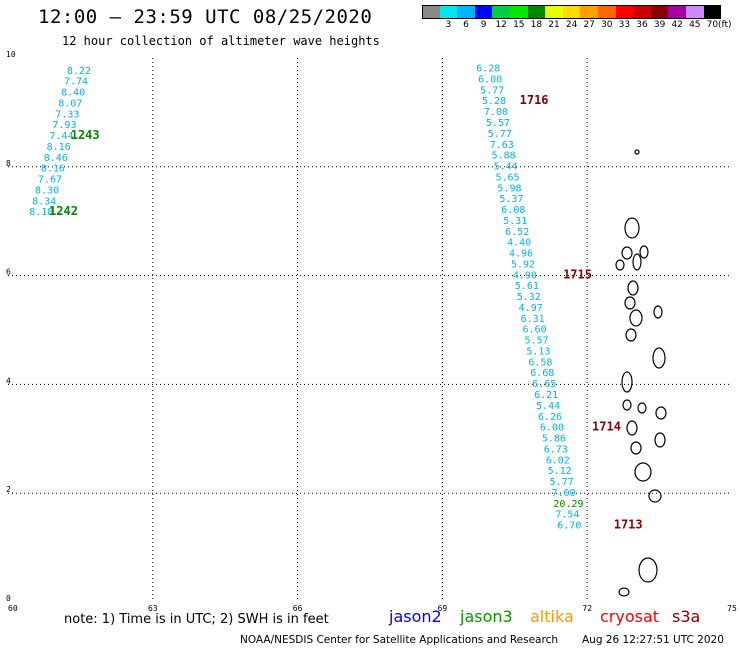 Image resolution: width=740 pixels, height=650 pixels. I want to click on swh-value-label: 6.28, so click(488, 69).